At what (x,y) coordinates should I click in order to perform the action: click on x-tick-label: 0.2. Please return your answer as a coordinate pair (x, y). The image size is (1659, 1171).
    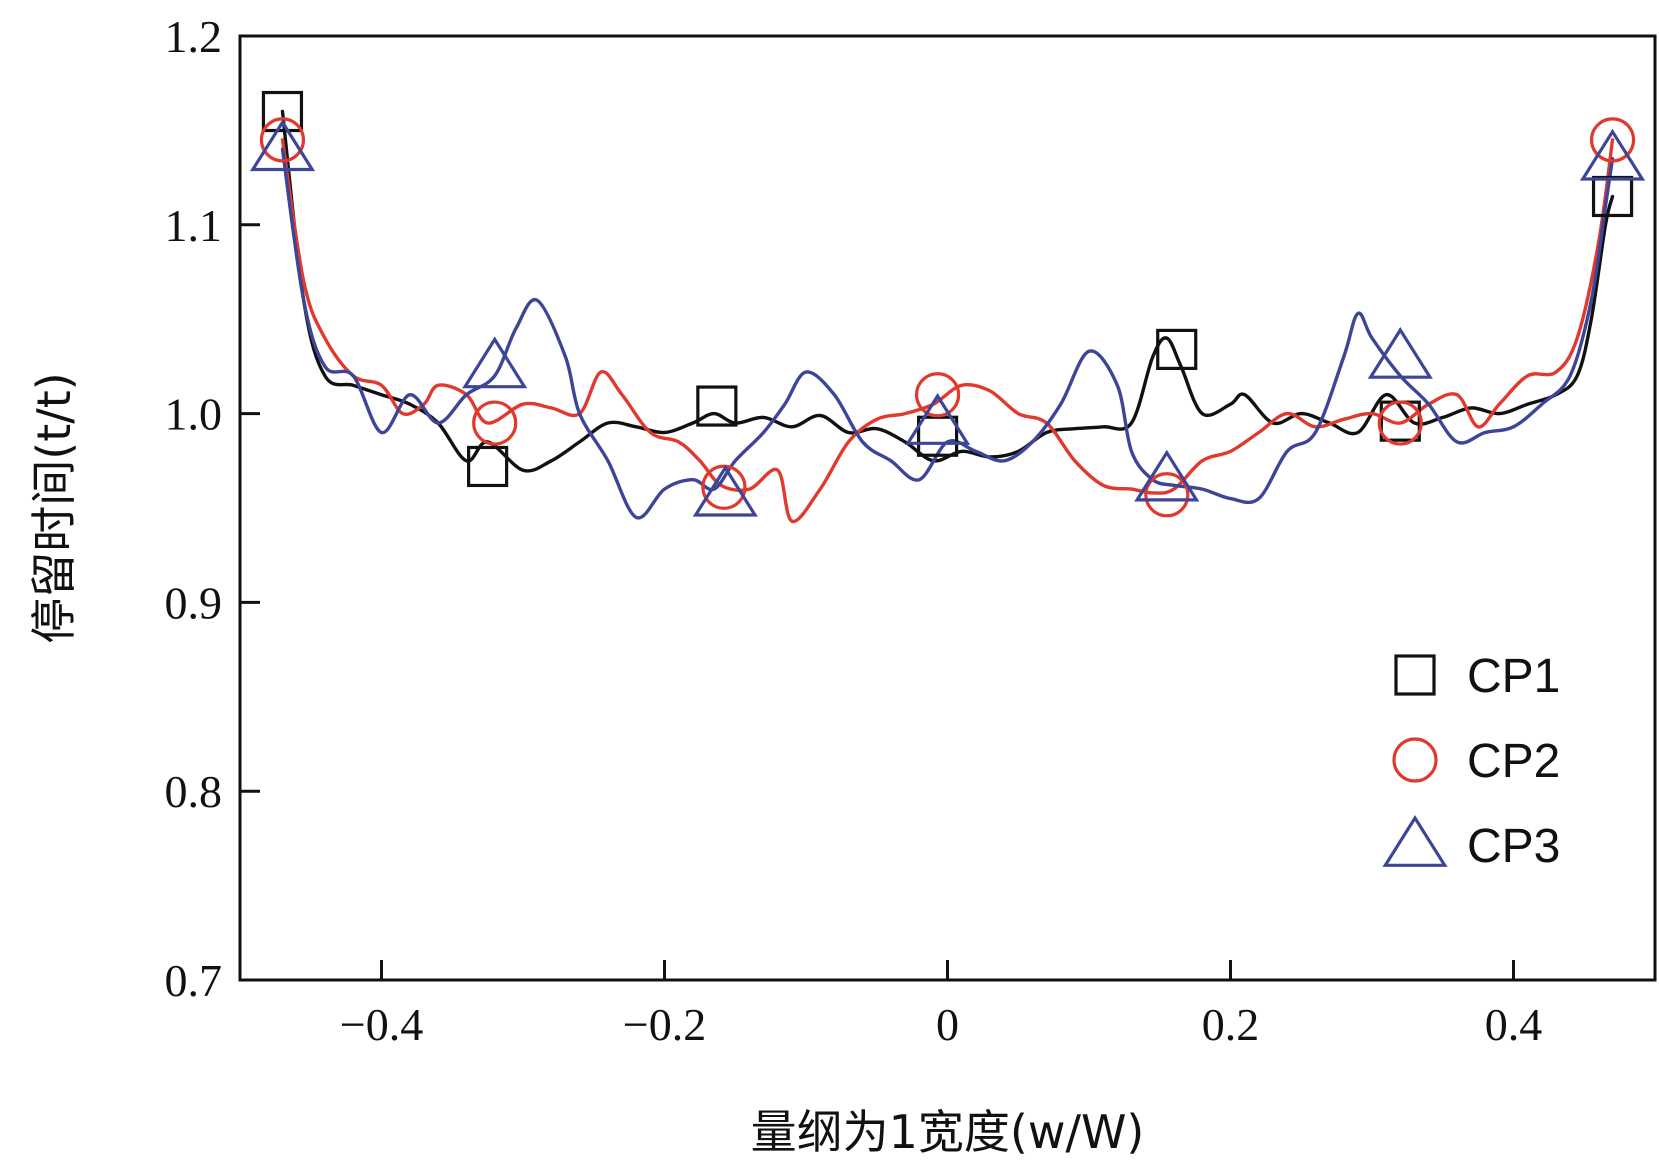
    Looking at the image, I should click on (1231, 1024).